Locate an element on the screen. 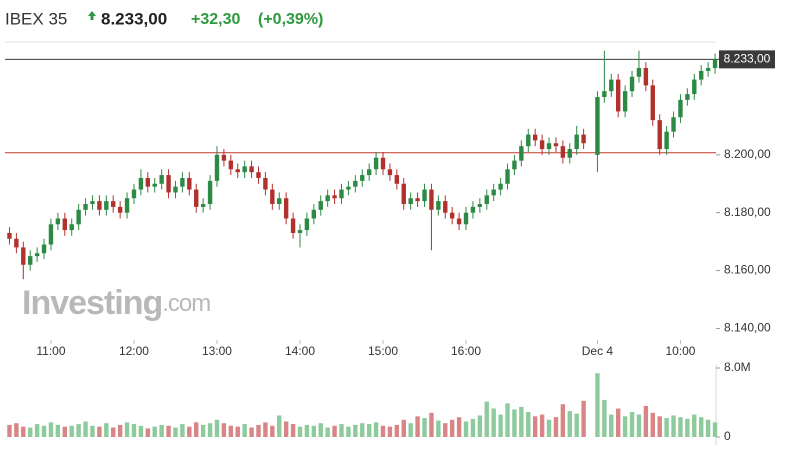 The width and height of the screenshot is (789, 460). watermark-brand: Investing is located at coordinates (92, 303).